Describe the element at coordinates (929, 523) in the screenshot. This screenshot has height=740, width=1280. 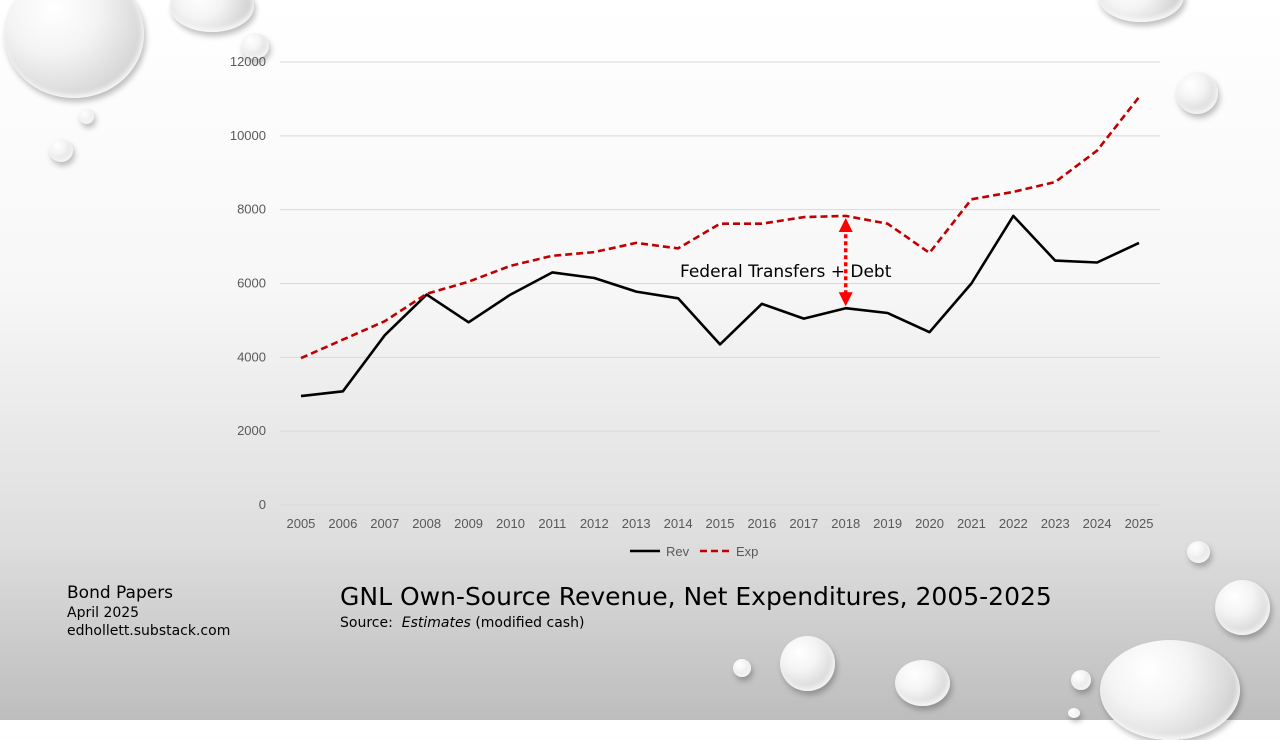
I see `x-tick-label: 2020` at that location.